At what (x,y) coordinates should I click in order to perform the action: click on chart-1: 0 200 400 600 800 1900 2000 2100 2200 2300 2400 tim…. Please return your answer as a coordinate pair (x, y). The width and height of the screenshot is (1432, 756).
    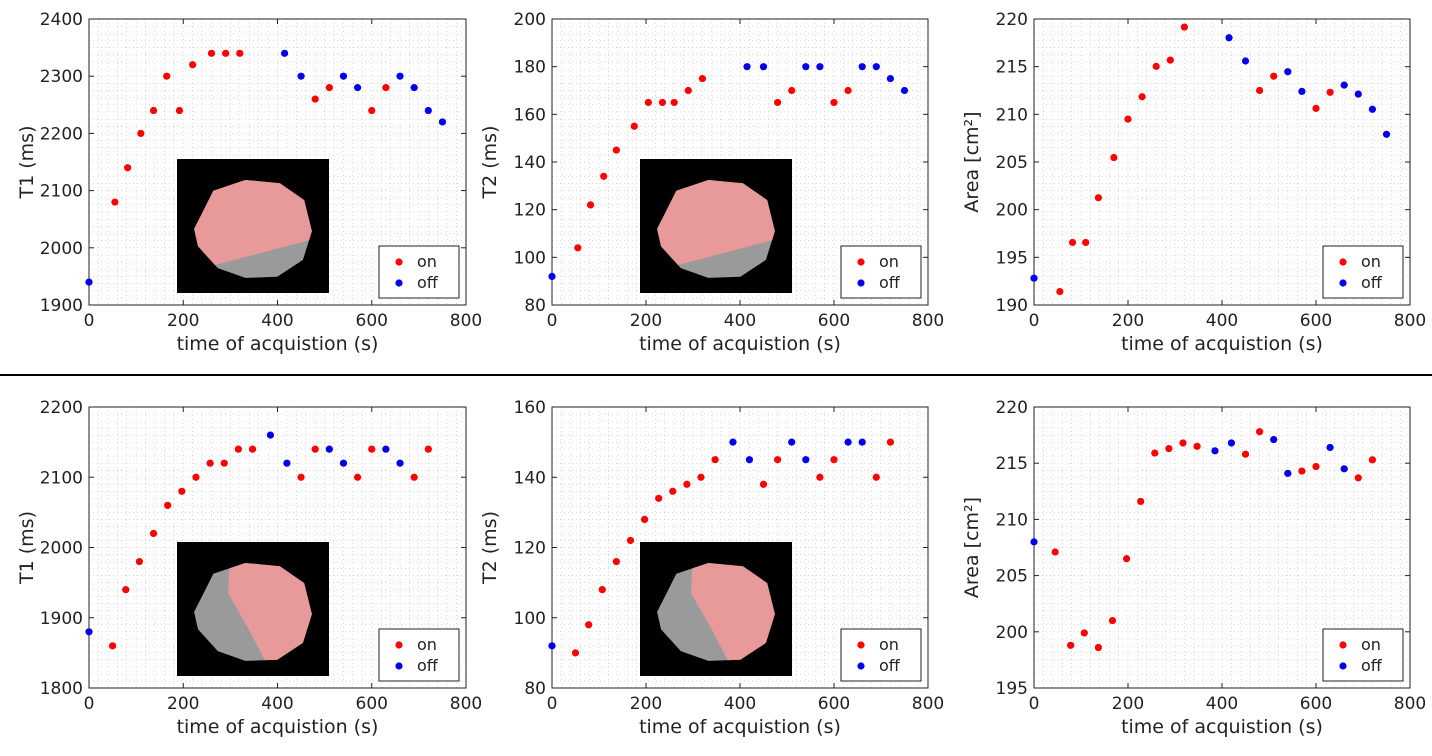
    Looking at the image, I should click on (249, 182).